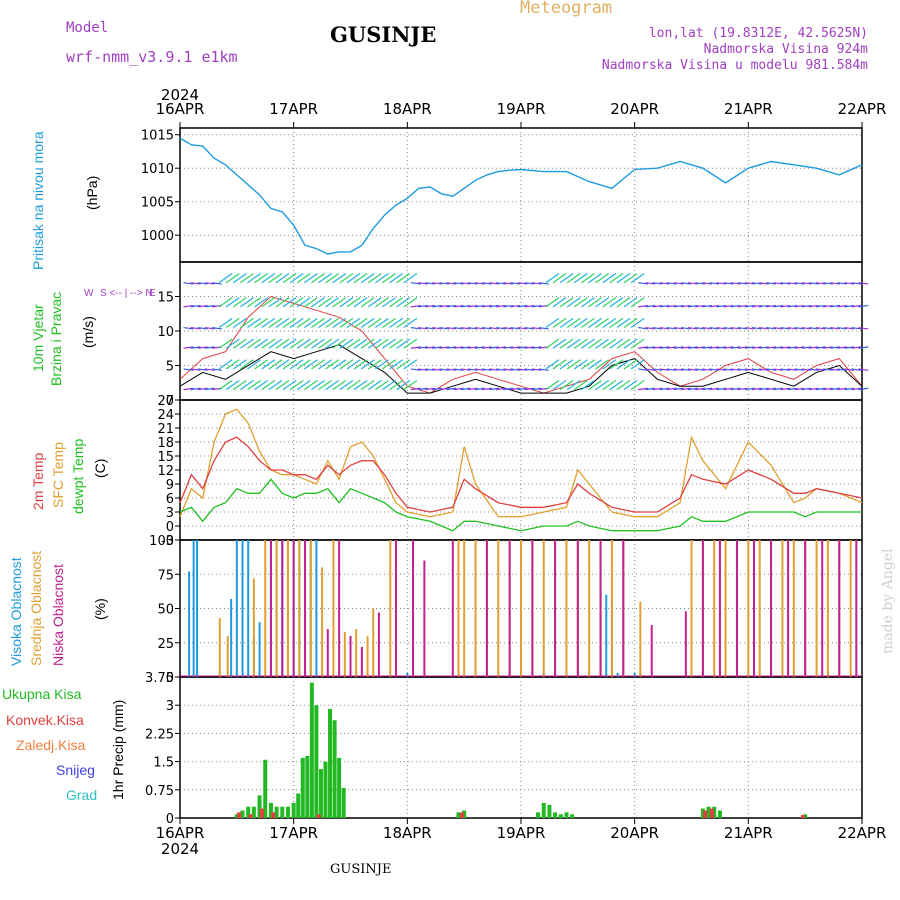 The image size is (900, 900). Describe the element at coordinates (634, 833) in the screenshot. I see `date-label-bottom: 20APR` at that location.